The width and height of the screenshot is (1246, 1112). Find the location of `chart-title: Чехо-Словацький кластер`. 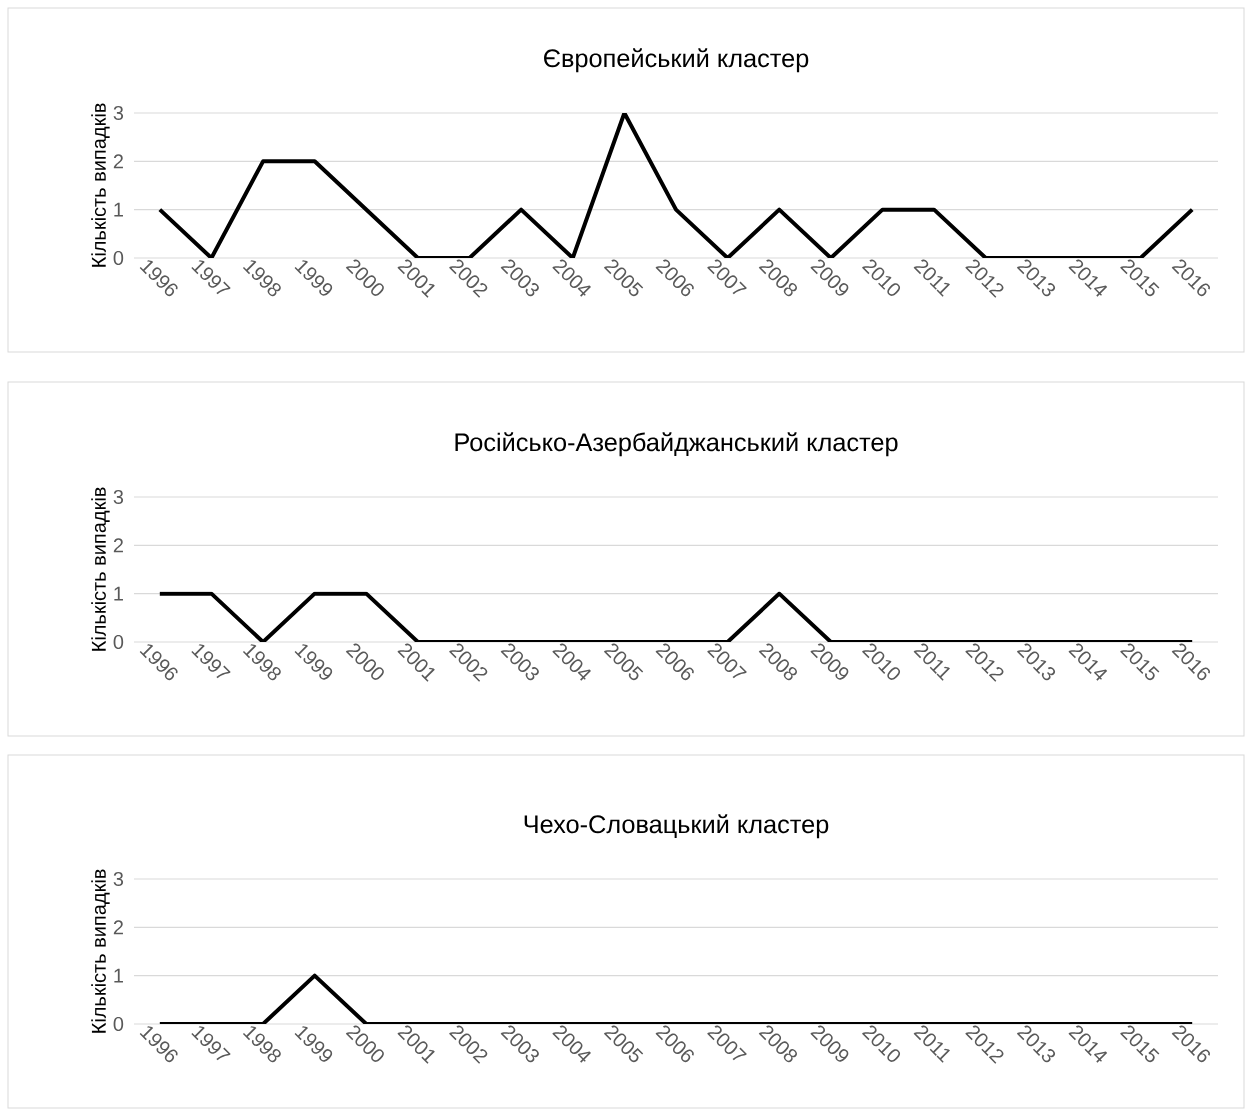

chart-title: Чехо-Словацький кластер is located at coordinates (676, 826).